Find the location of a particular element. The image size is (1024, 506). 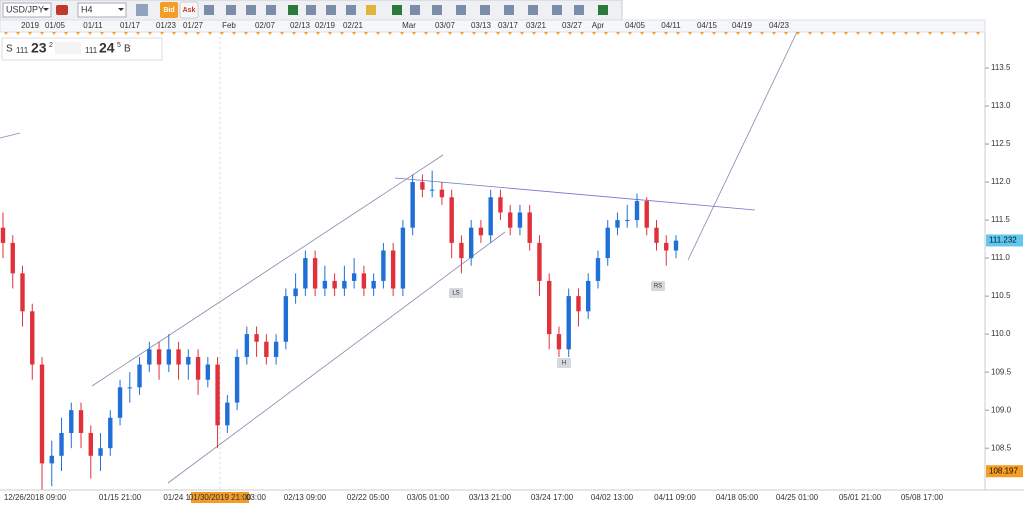

sell-pips: 23 is located at coordinates (39, 48).